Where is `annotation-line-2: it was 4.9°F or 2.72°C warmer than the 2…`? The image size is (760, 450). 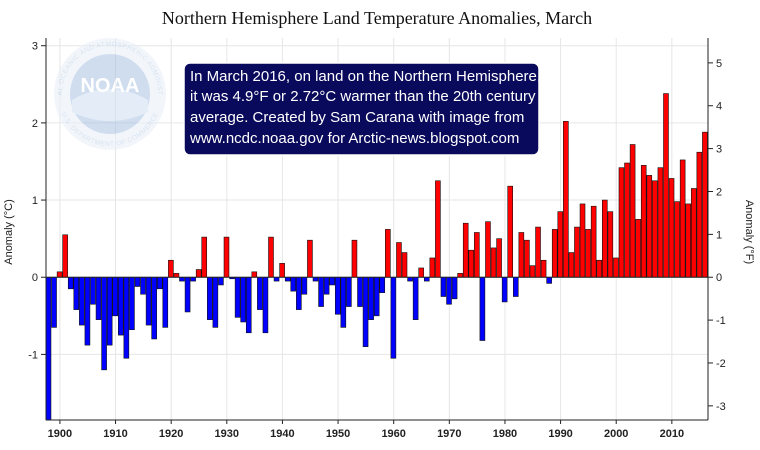
annotation-line-2: it was 4.9°F or 2.72°C warmer than the 2… is located at coordinates (363, 96).